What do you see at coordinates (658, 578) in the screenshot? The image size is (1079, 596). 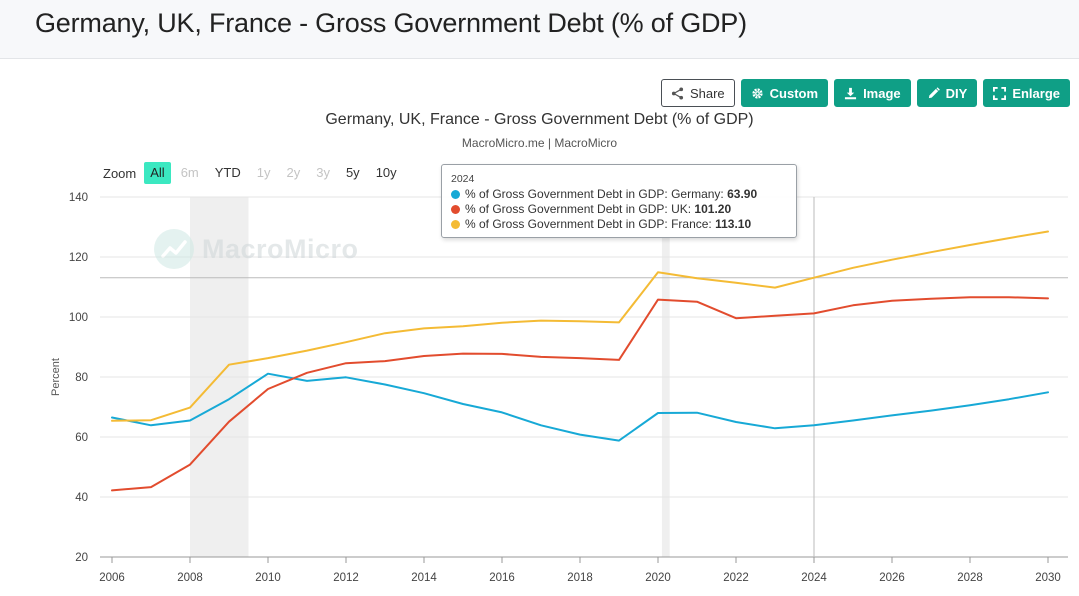 I see `x-tick-label: 2020` at bounding box center [658, 578].